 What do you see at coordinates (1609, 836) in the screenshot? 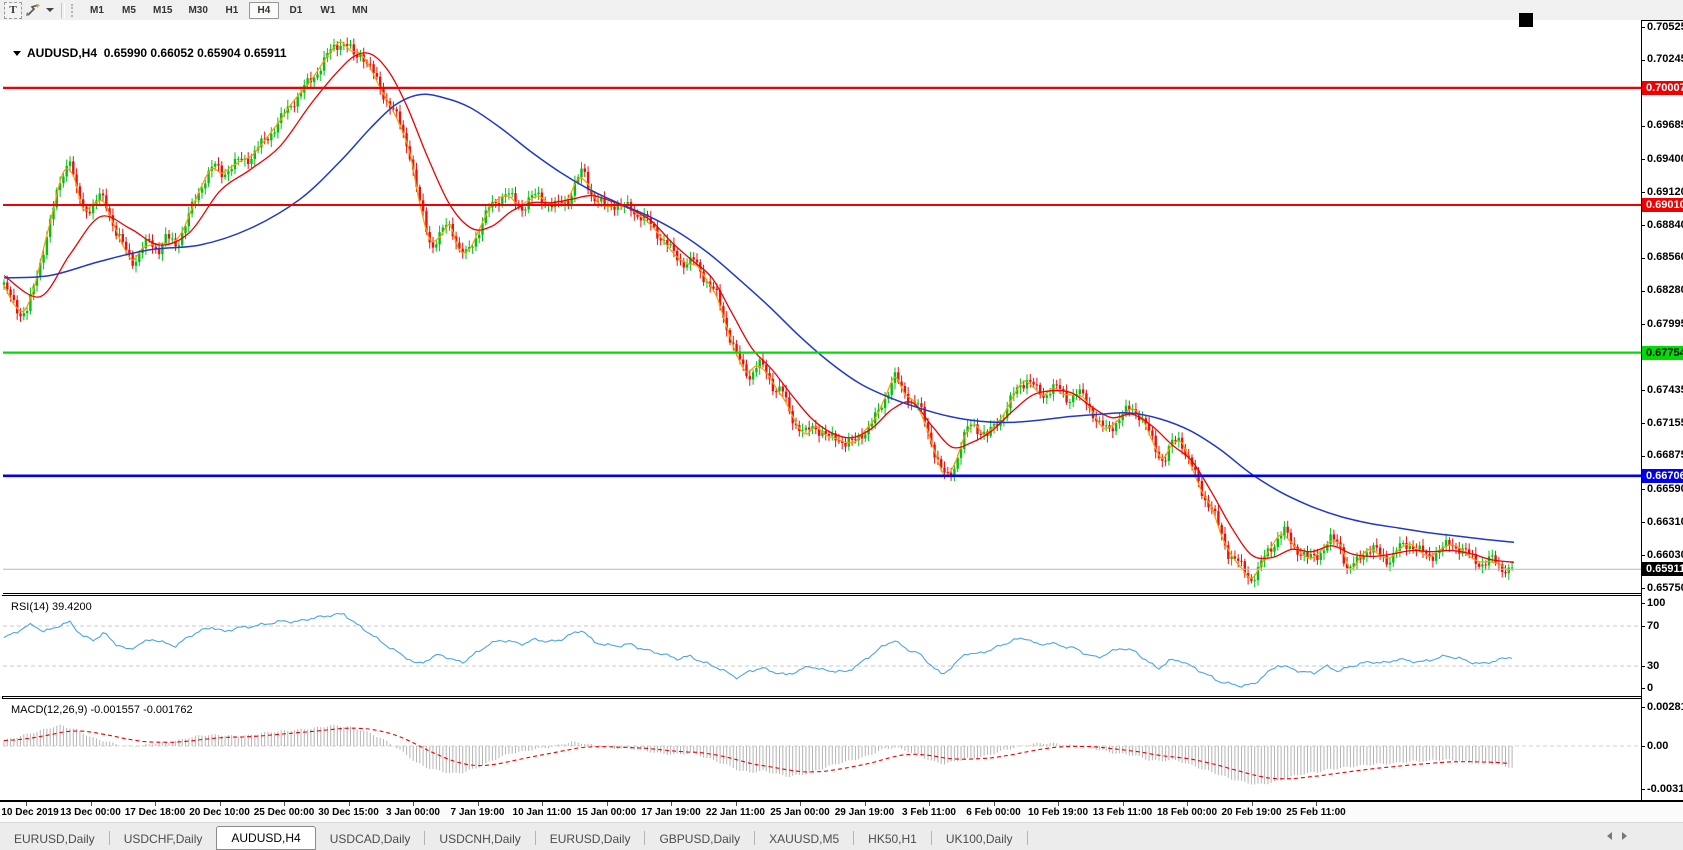
I see `tabs-scroll-left-icon` at bounding box center [1609, 836].